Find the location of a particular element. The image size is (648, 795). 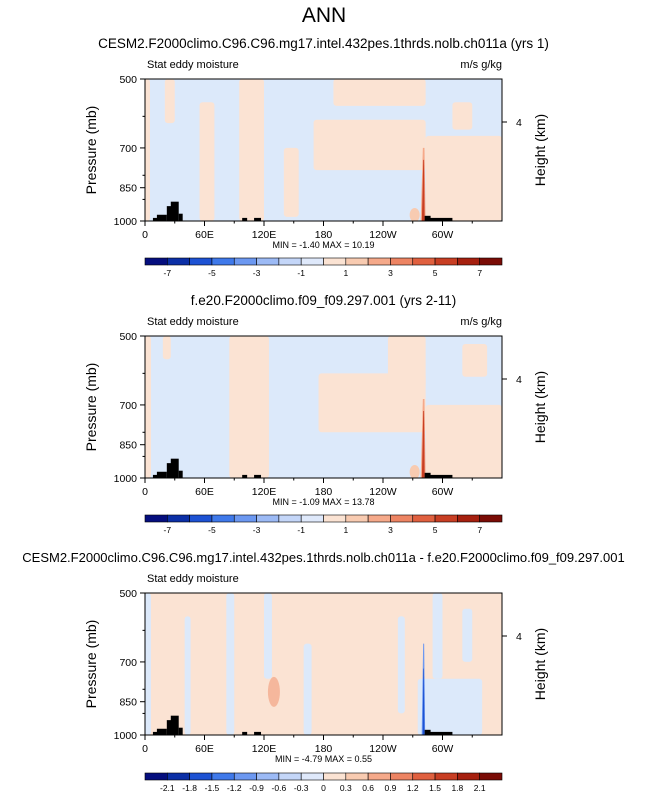

colorbar-tick-label: 2.1 is located at coordinates (480, 788).